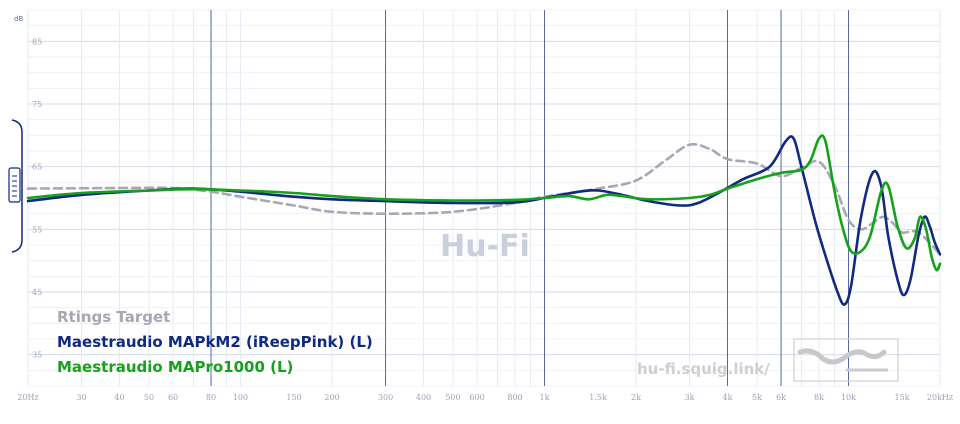  I want to click on x-tick-label: 150, so click(293, 397).